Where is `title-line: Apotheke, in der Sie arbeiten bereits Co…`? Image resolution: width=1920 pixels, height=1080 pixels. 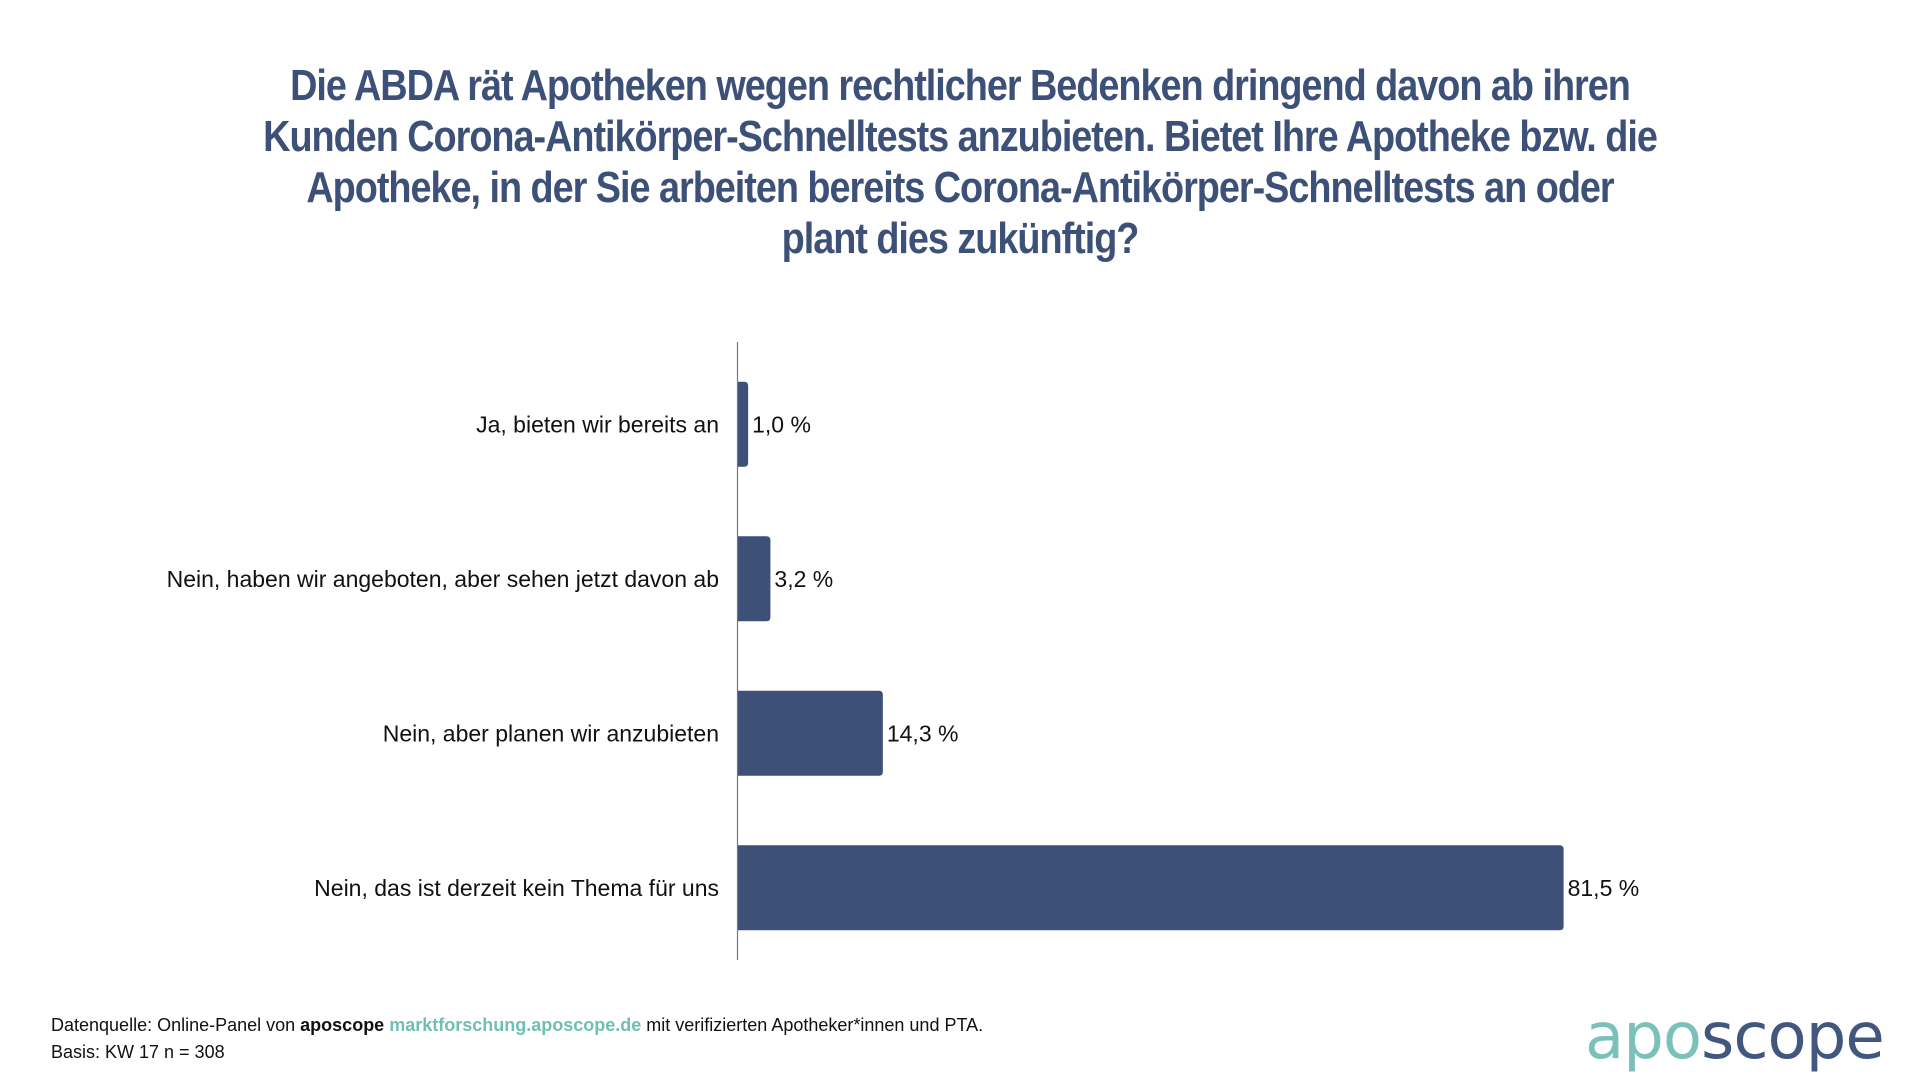 title-line: Apotheke, in der Sie arbeiten bereits Co… is located at coordinates (960, 187).